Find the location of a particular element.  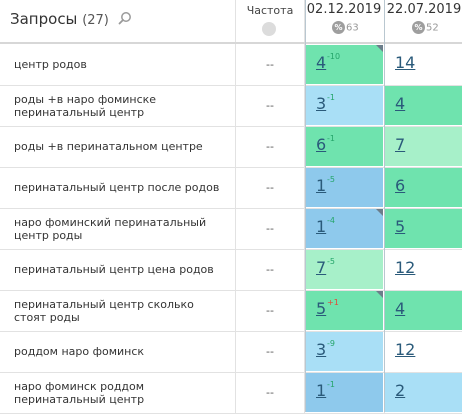

header-divider is located at coordinates (235, 21).